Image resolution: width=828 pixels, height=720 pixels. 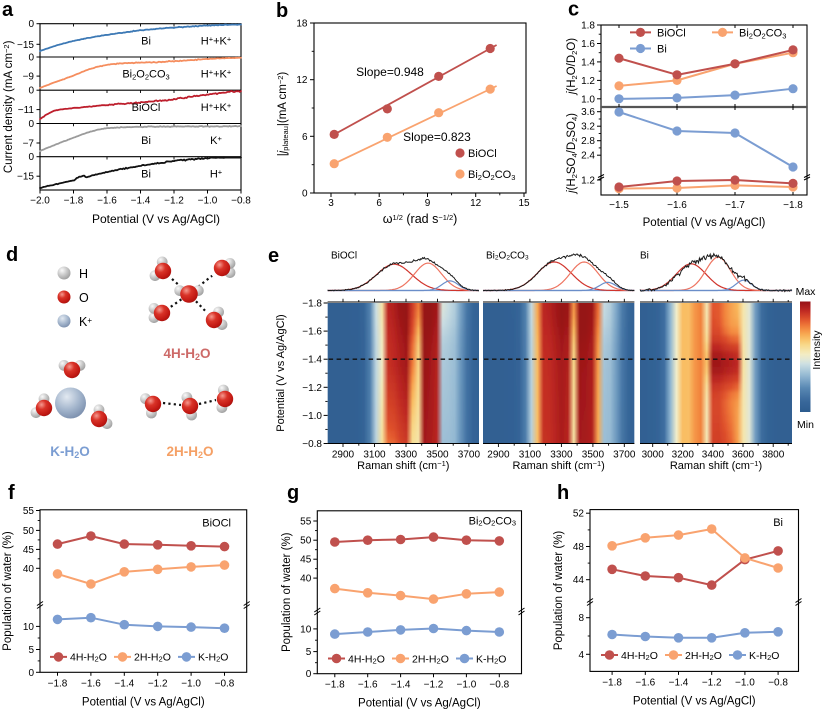 I want to click on svg-text: −9, so click(x=29, y=77).